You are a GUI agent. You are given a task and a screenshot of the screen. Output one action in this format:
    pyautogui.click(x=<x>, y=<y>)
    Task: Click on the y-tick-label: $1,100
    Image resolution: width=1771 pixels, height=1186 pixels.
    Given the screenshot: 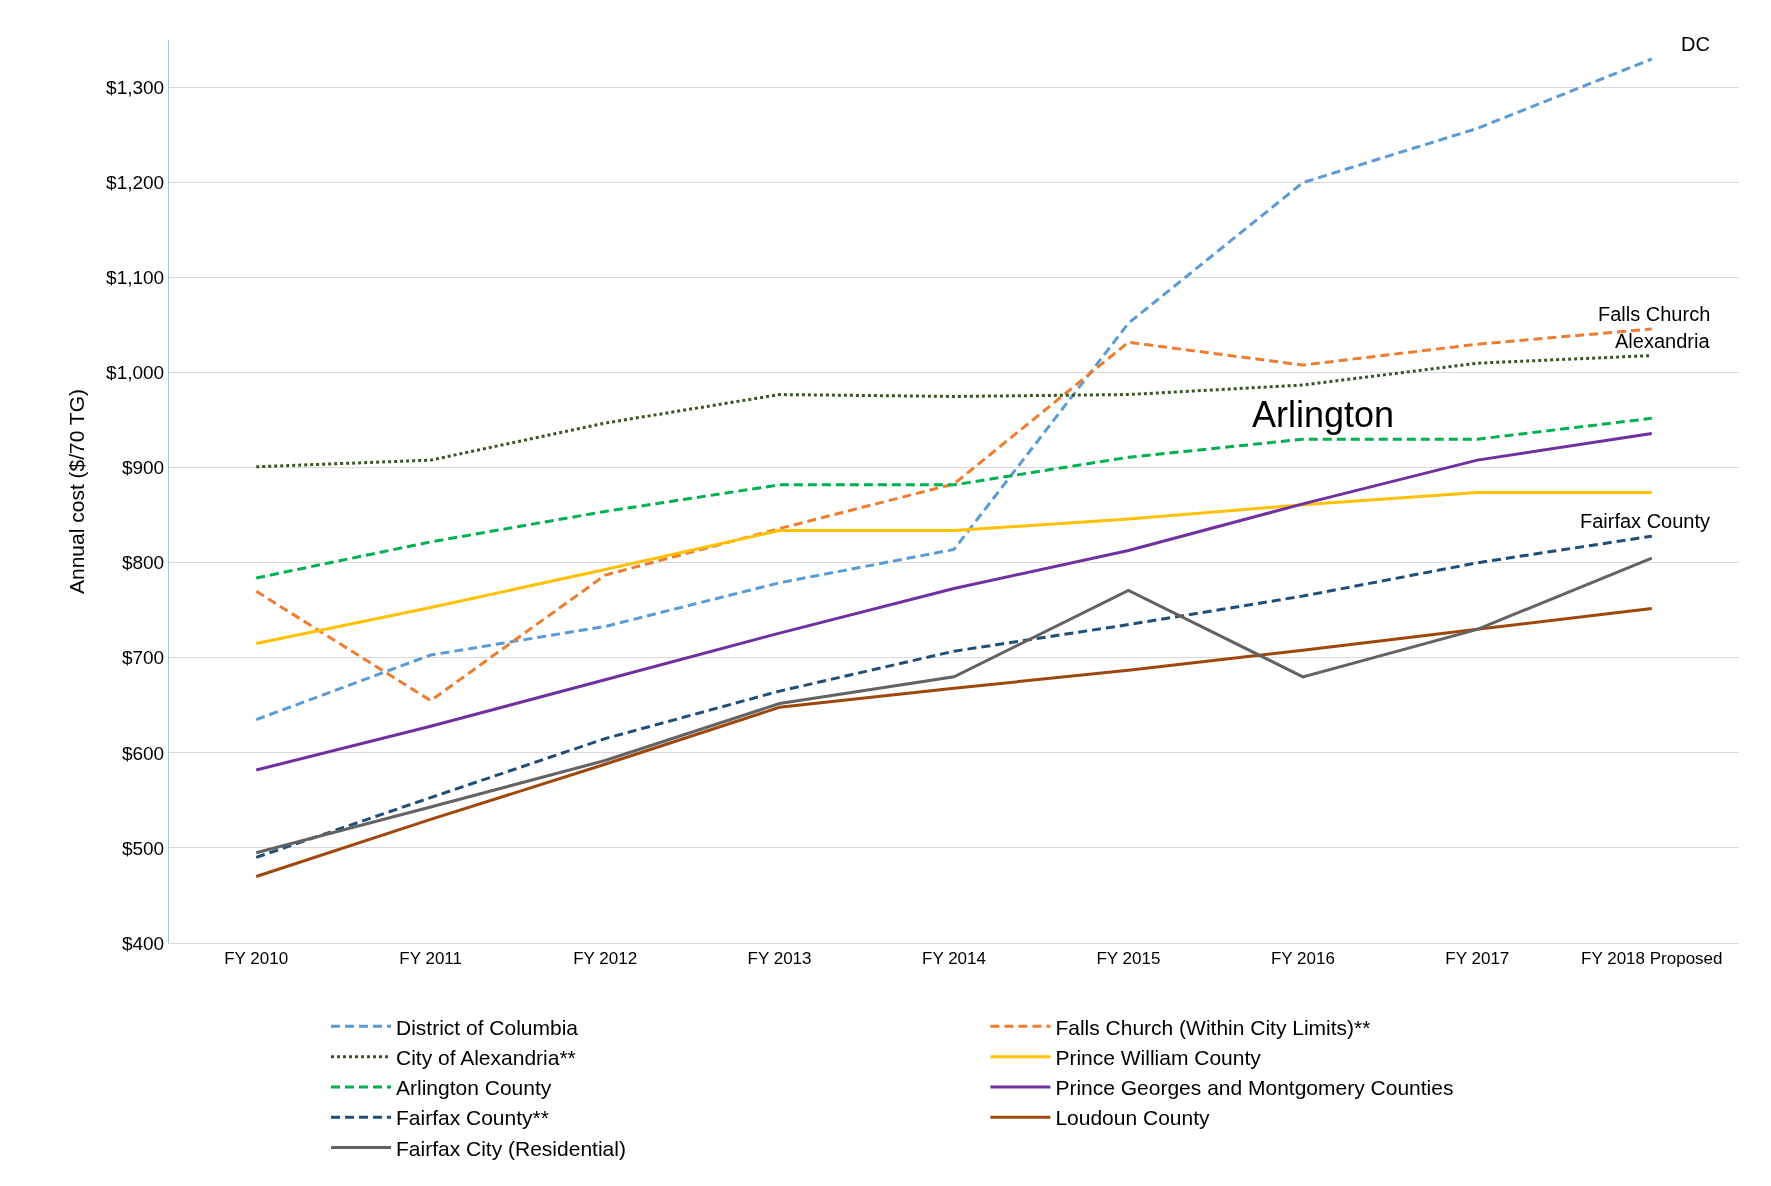 What is the action you would take?
    pyautogui.click(x=135, y=278)
    